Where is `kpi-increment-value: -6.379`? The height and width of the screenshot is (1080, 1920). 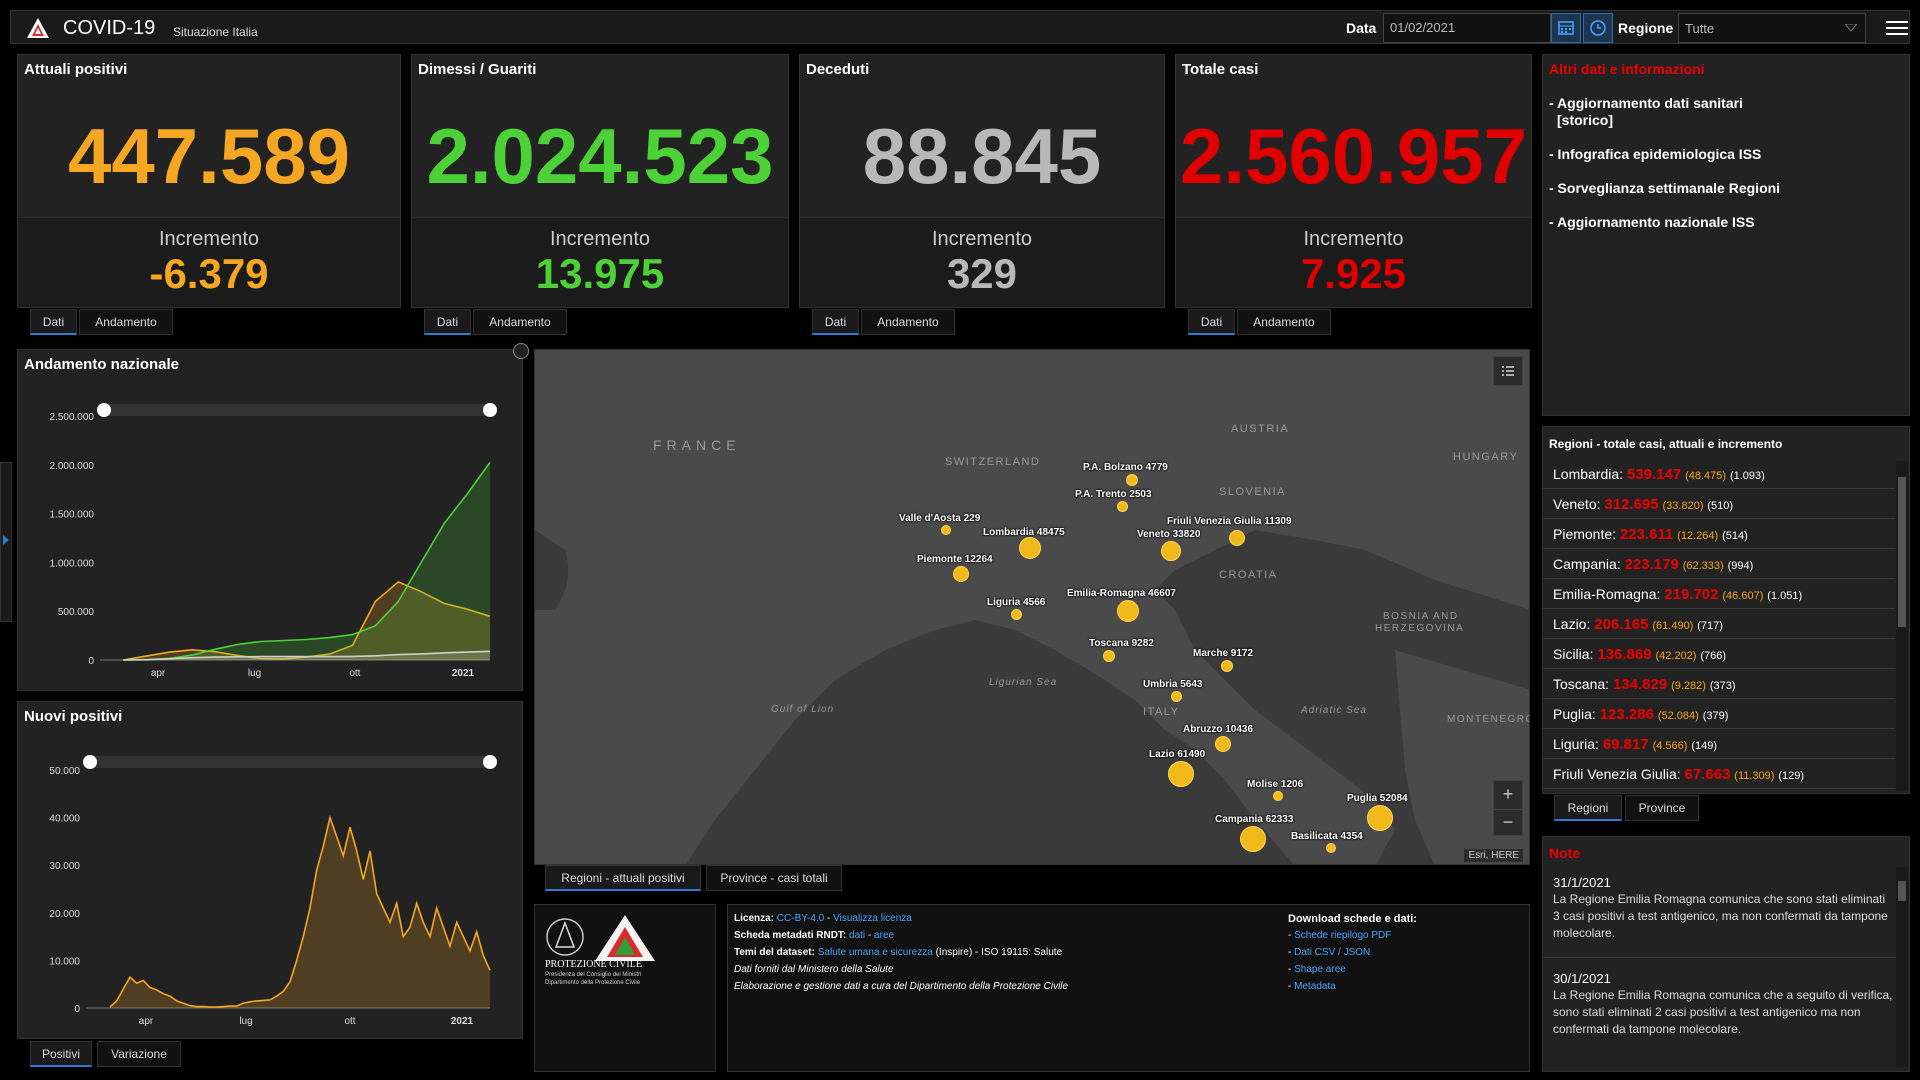 kpi-increment-value: -6.379 is located at coordinates (209, 273).